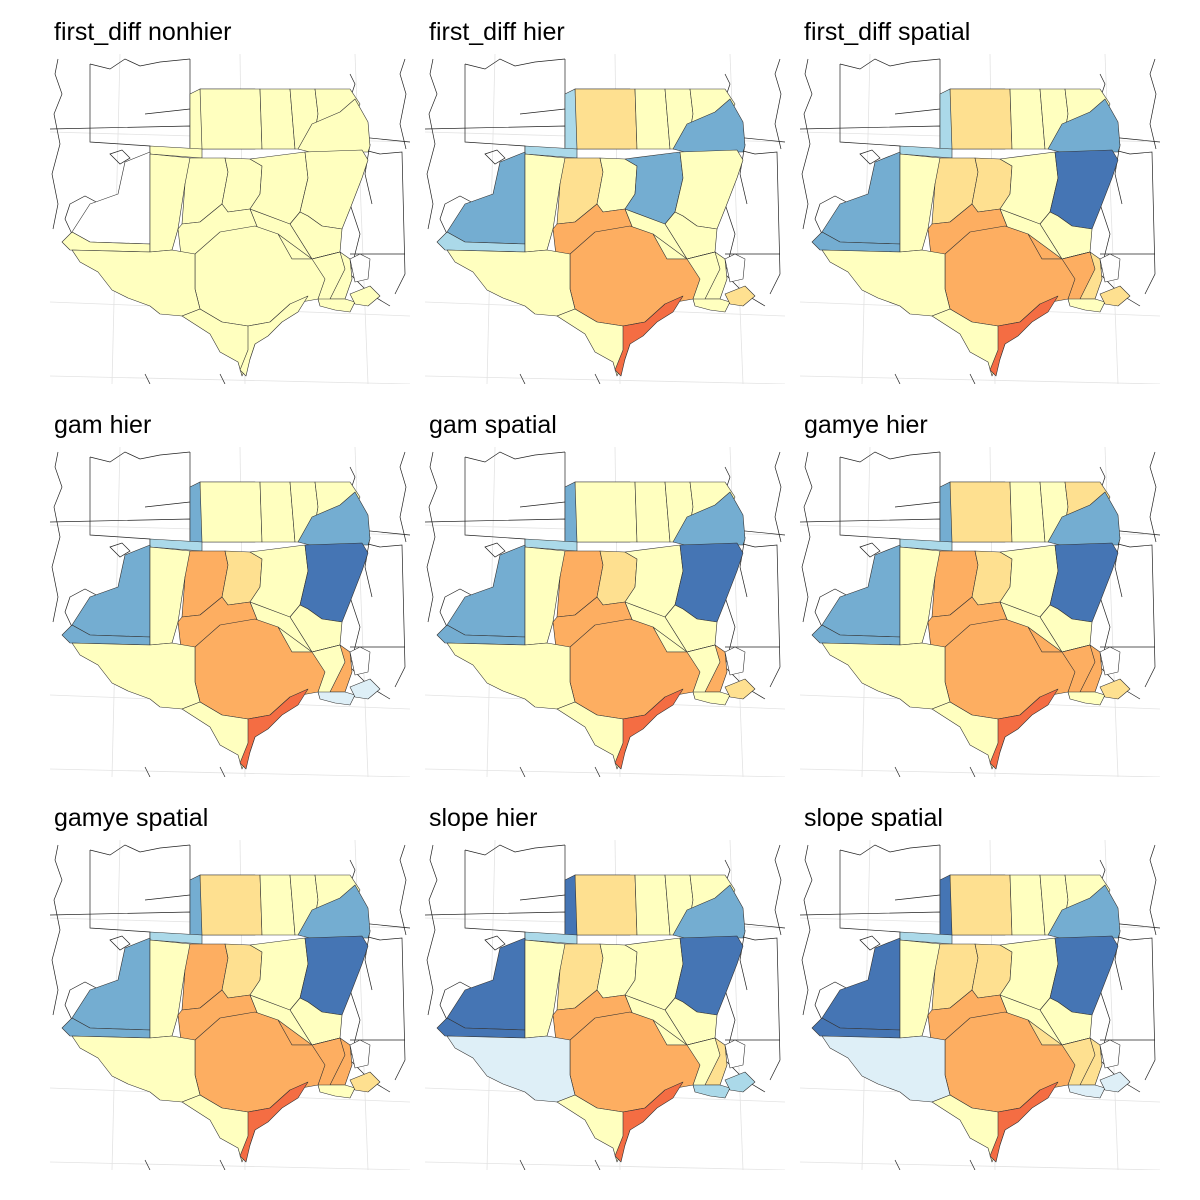 This screenshot has width=1200, height=1200. I want to click on map-panel: gamye spatial, so click(230, 978).